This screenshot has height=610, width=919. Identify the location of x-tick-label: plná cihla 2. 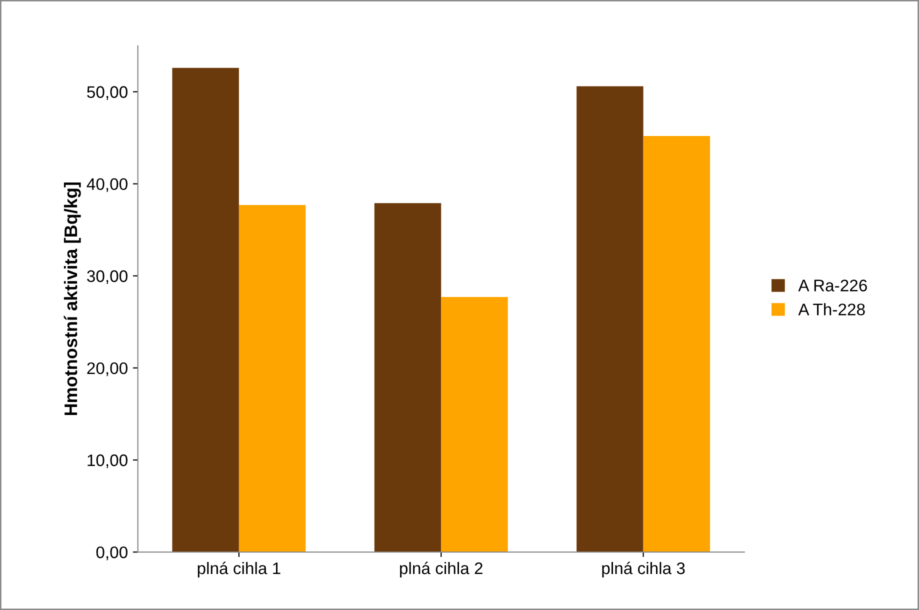
(441, 570).